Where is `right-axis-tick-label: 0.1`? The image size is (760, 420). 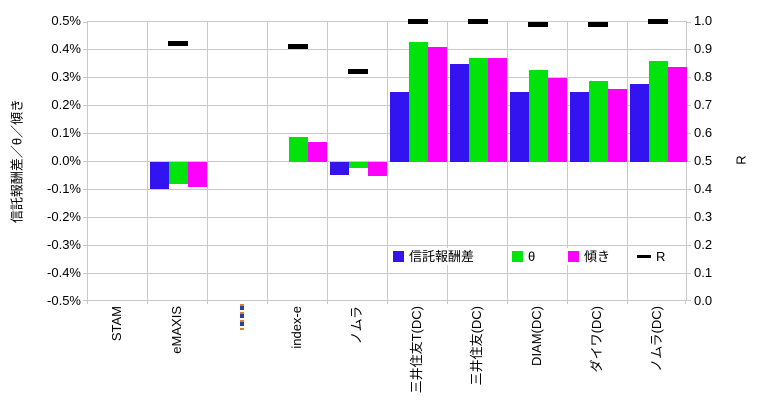 right-axis-tick-label: 0.1 is located at coordinates (703, 272).